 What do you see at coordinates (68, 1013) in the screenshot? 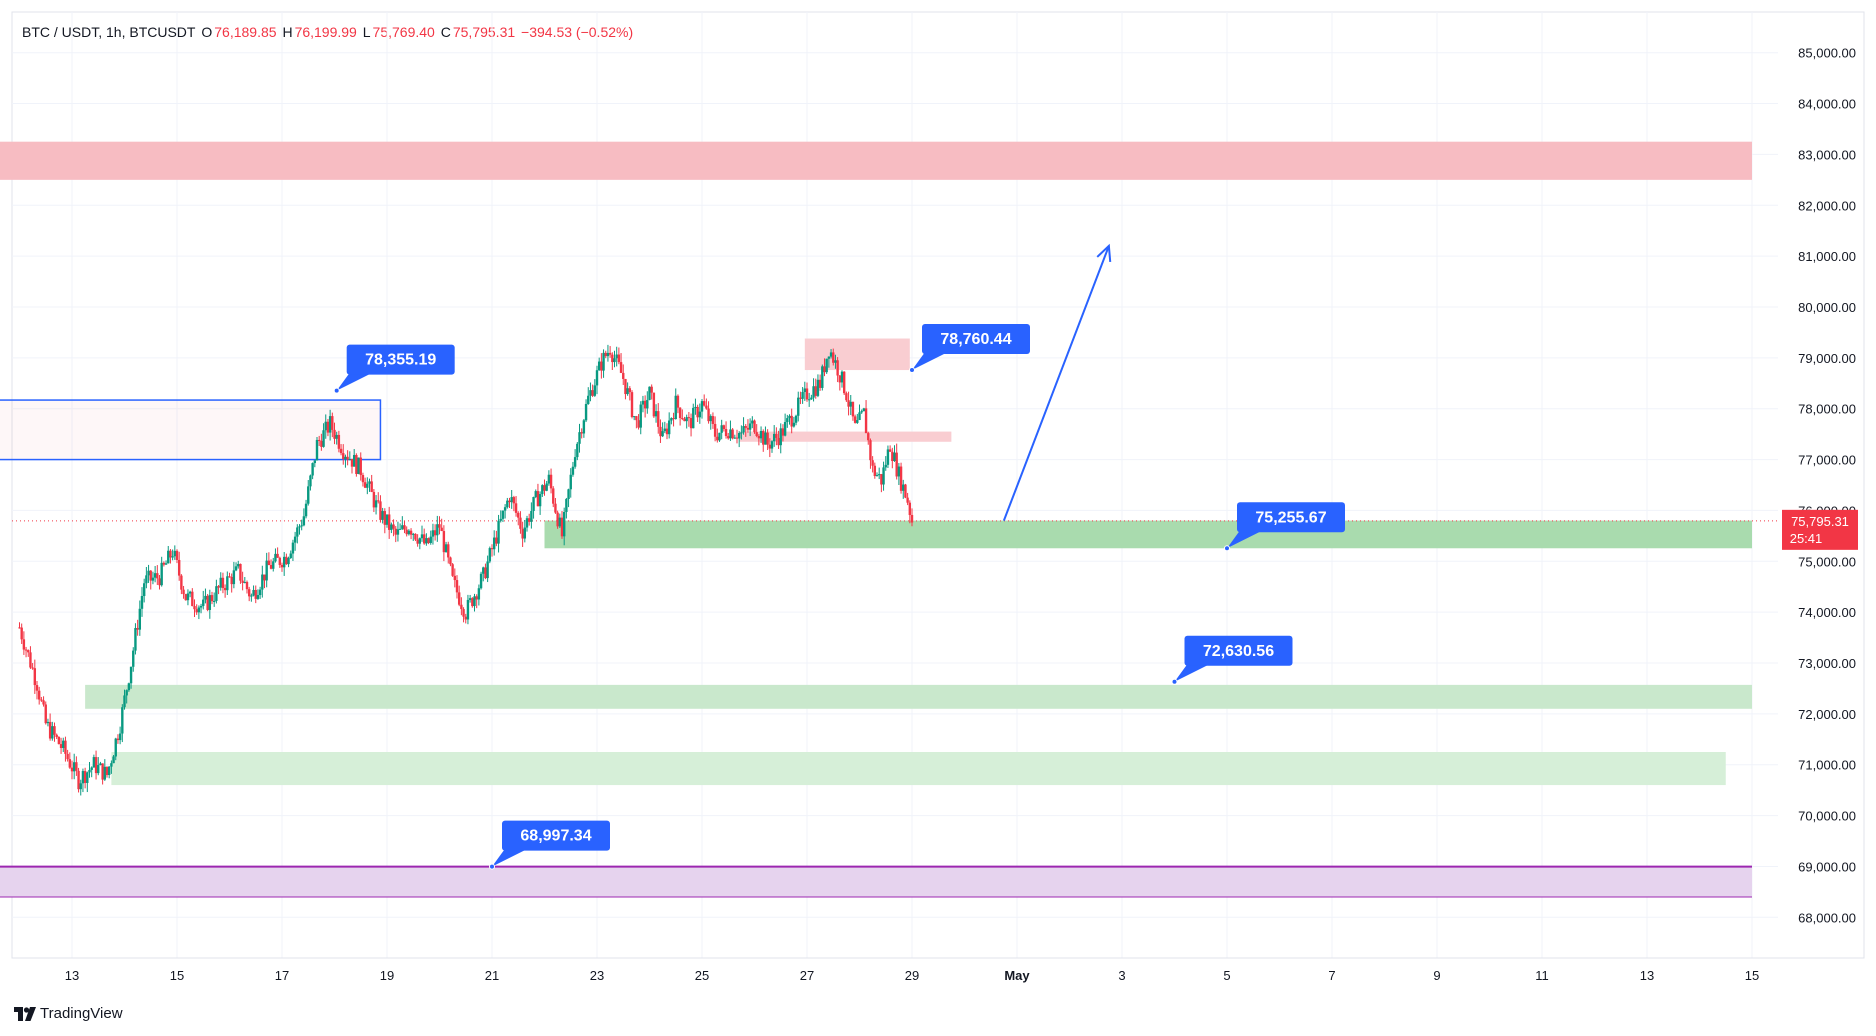
I see `tradingview-brand: TradingView` at bounding box center [68, 1013].